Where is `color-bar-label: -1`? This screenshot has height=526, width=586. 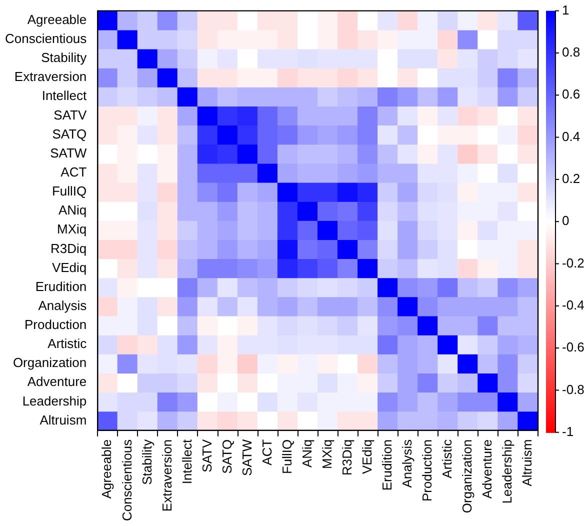 color-bar-label: -1 is located at coordinates (568, 431).